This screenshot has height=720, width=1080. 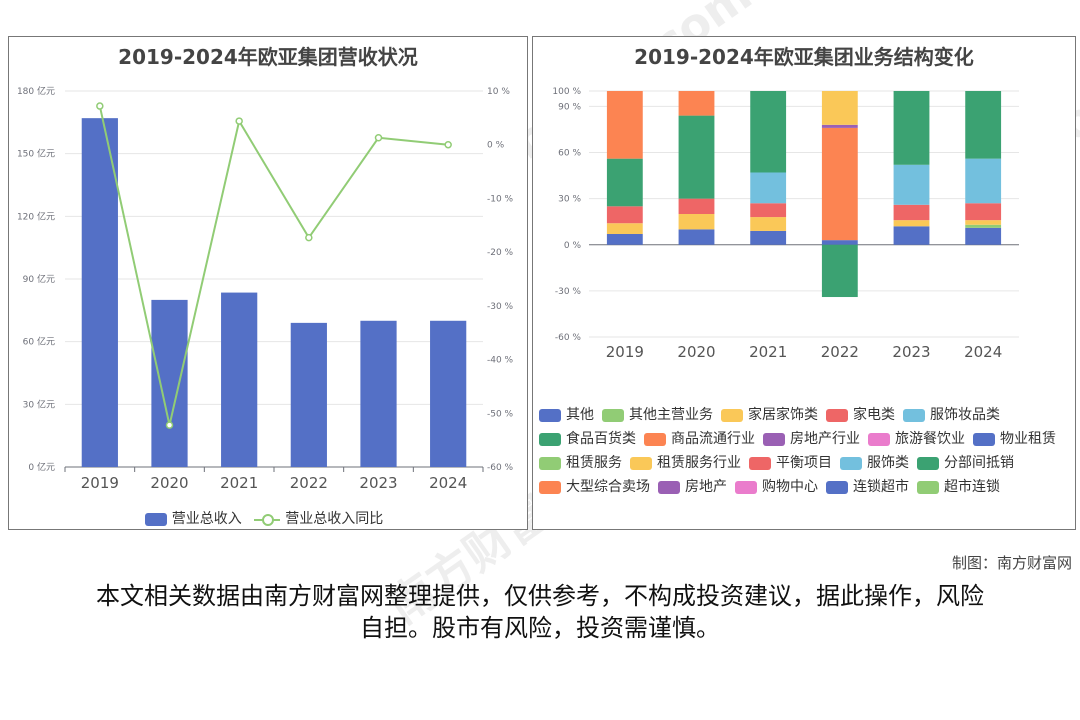 I want to click on legend-item-revenue-yoy: 营业总收入同比, so click(x=318, y=519).